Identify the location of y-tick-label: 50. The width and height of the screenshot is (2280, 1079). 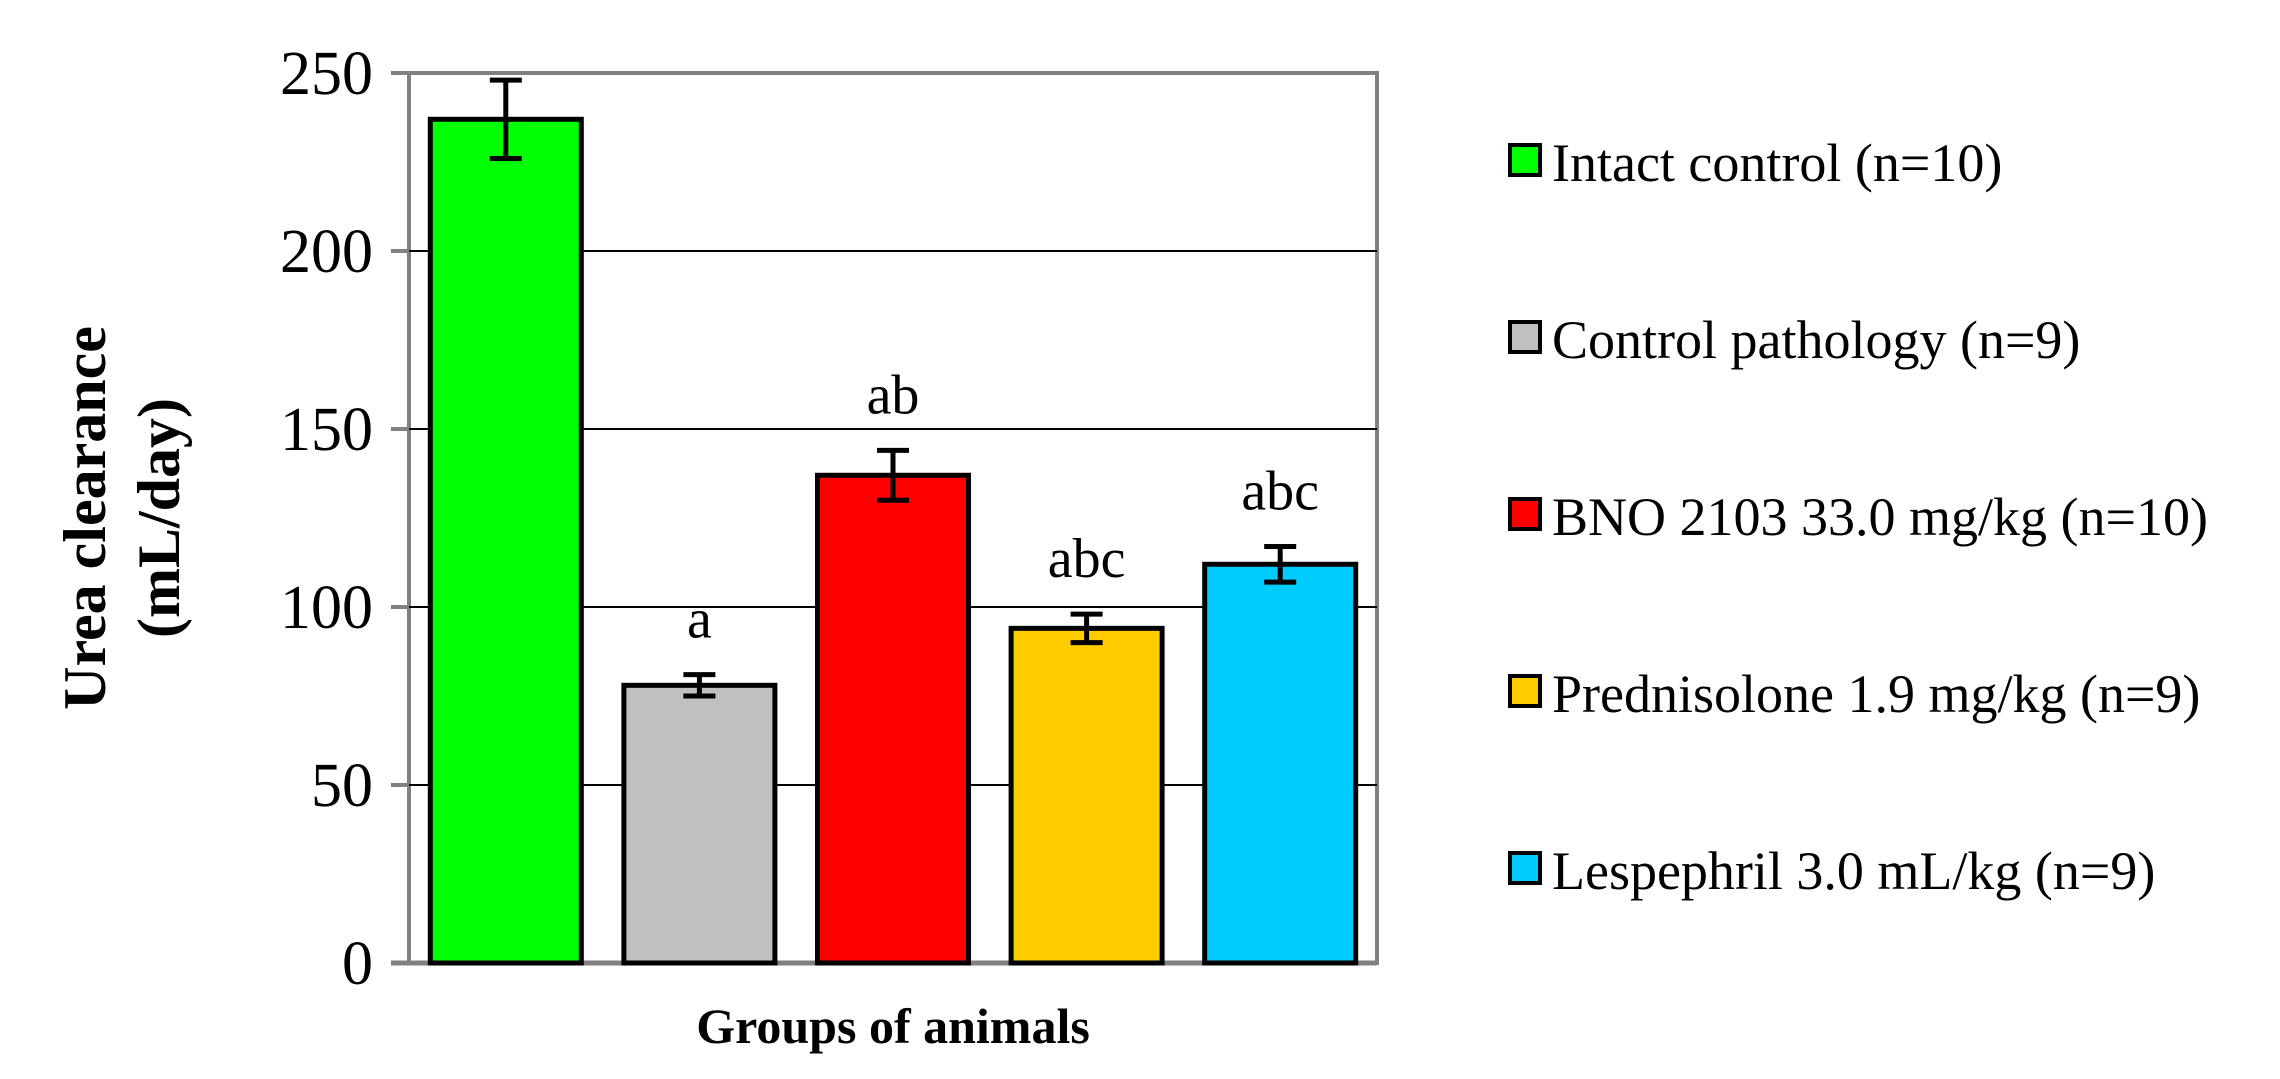
(342, 786).